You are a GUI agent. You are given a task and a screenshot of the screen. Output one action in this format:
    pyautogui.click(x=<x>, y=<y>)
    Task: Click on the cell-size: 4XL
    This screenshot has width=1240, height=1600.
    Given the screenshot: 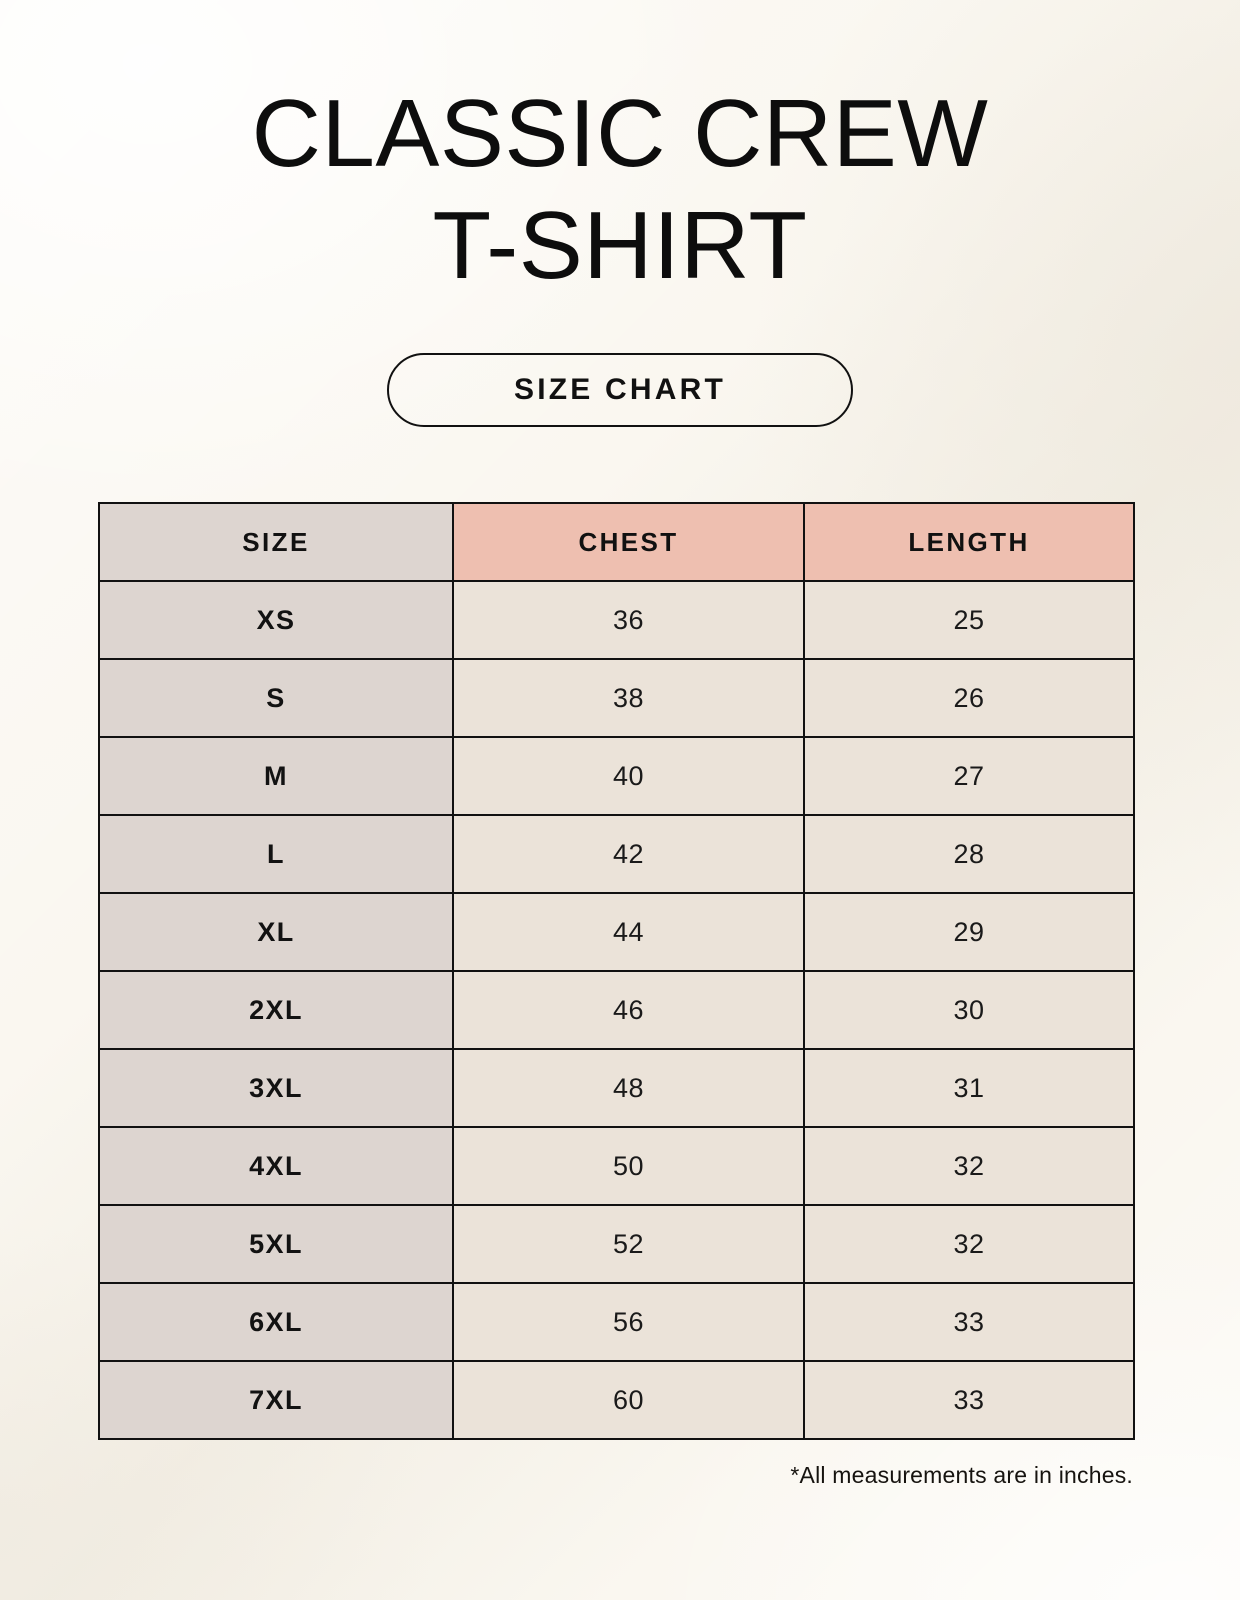 What is the action you would take?
    pyautogui.click(x=276, y=1166)
    